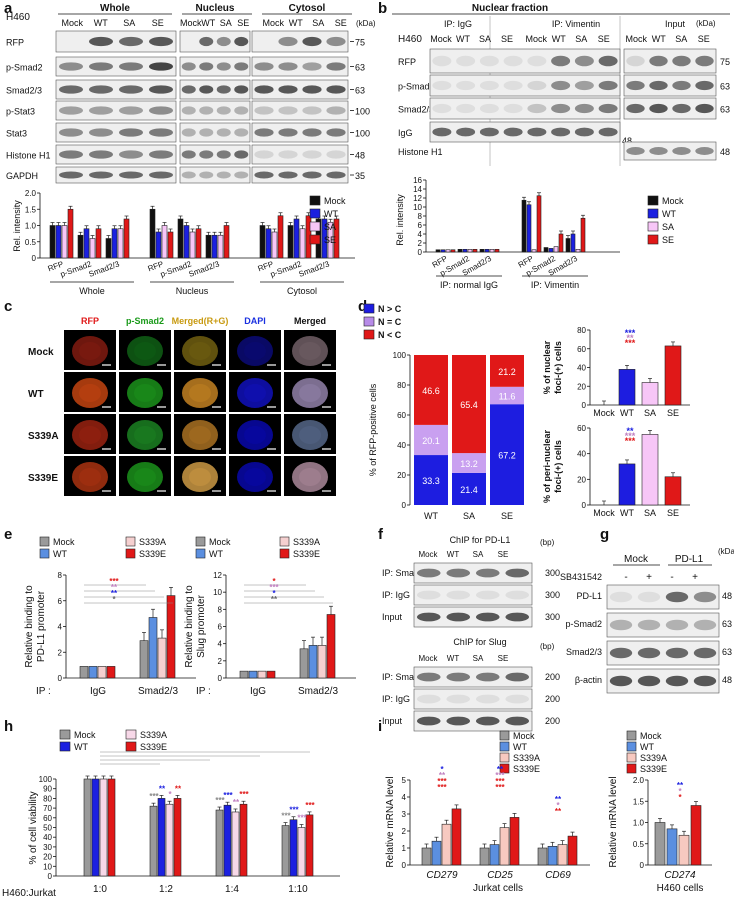 Image resolution: width=734 pixels, height=914 pixels. I want to click on a-blot-whole, so click(116, 132).